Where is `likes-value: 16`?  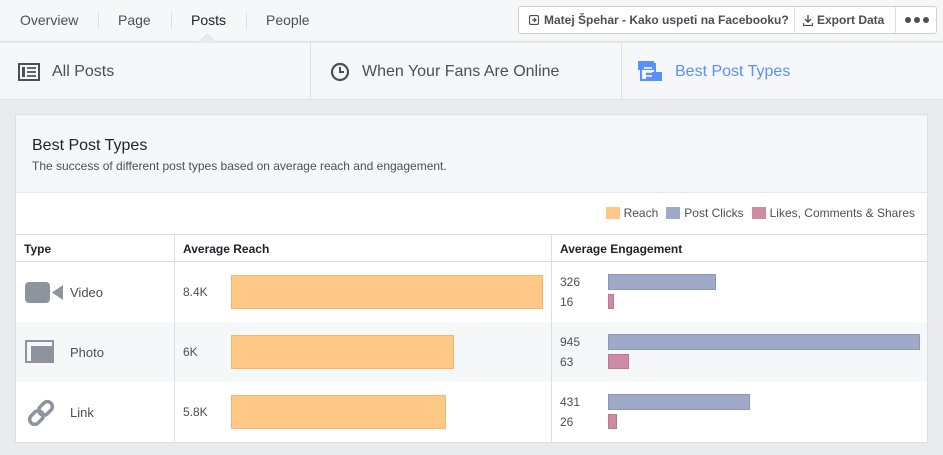
likes-value: 16 is located at coordinates (567, 302).